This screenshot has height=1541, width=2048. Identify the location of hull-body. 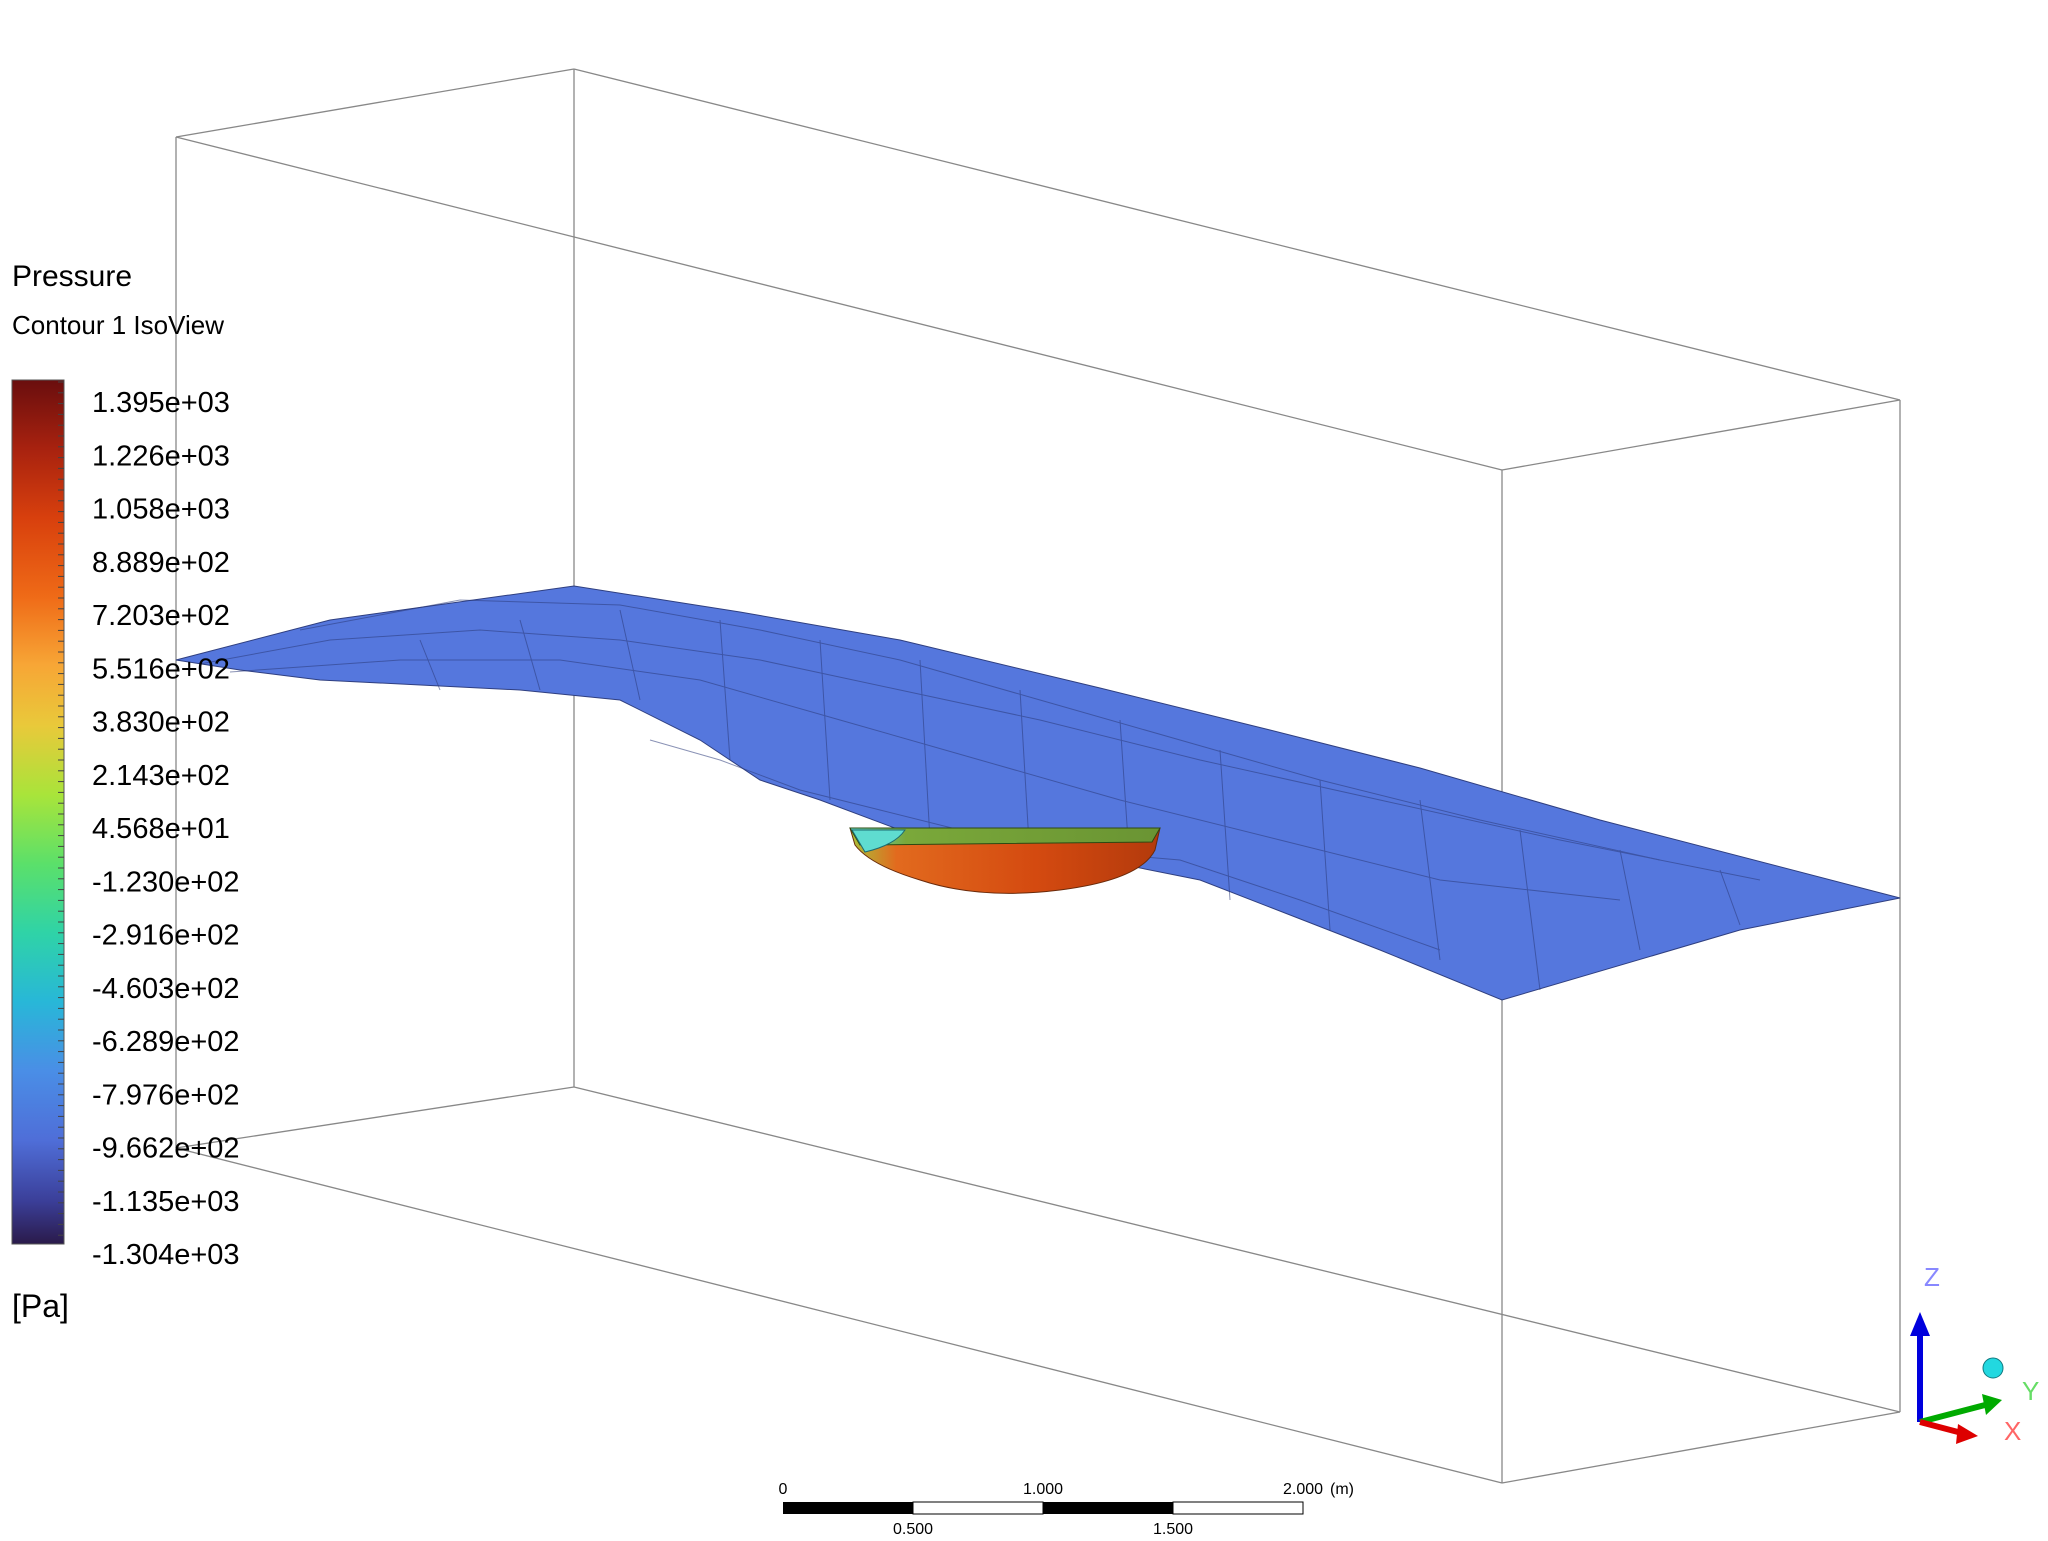
(1005, 860).